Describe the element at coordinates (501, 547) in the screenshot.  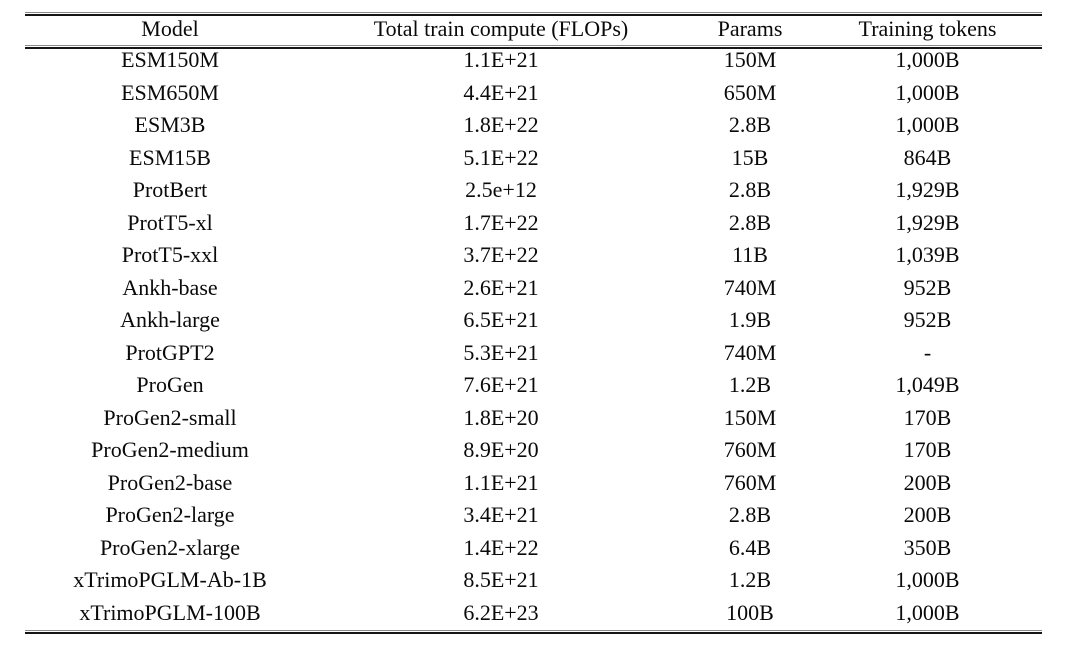
I see `table-cell: 1.4E+22` at that location.